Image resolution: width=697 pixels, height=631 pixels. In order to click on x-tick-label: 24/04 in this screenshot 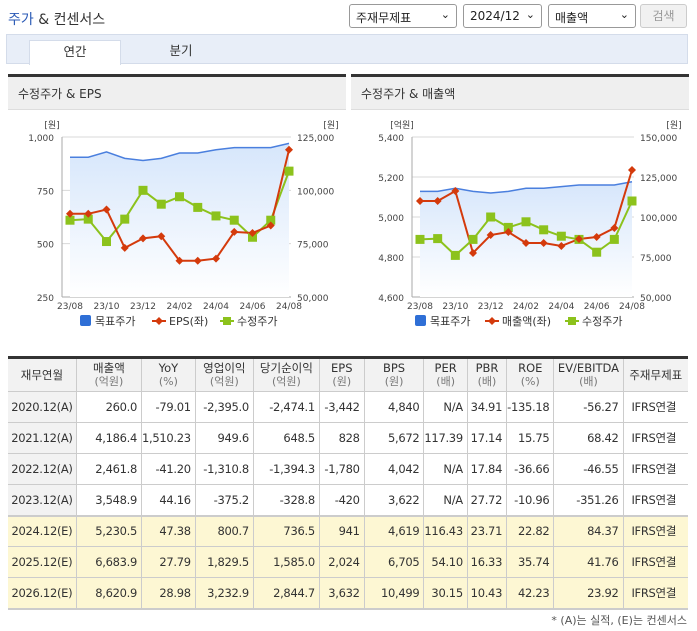, I will do `click(216, 307)`.